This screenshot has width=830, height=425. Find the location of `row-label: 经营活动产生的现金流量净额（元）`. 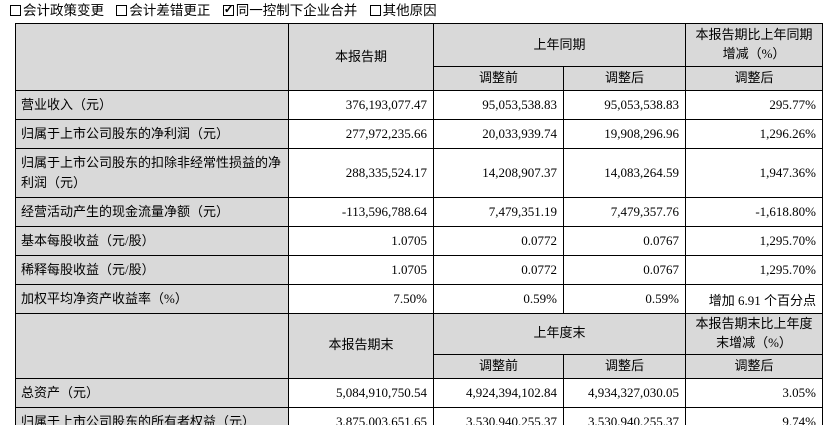

row-label: 经营活动产生的现金流量净额（元） is located at coordinates (152, 212).